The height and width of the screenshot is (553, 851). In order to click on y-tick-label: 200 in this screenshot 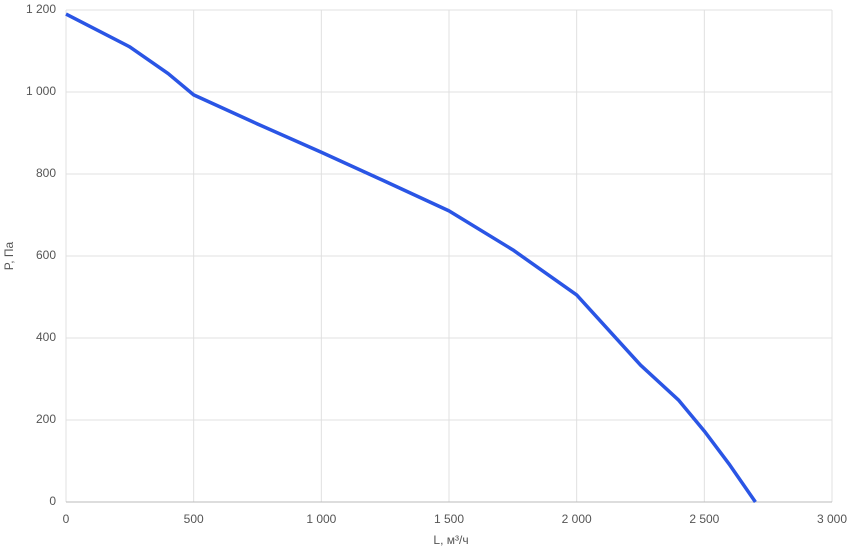, I will do `click(46, 419)`.